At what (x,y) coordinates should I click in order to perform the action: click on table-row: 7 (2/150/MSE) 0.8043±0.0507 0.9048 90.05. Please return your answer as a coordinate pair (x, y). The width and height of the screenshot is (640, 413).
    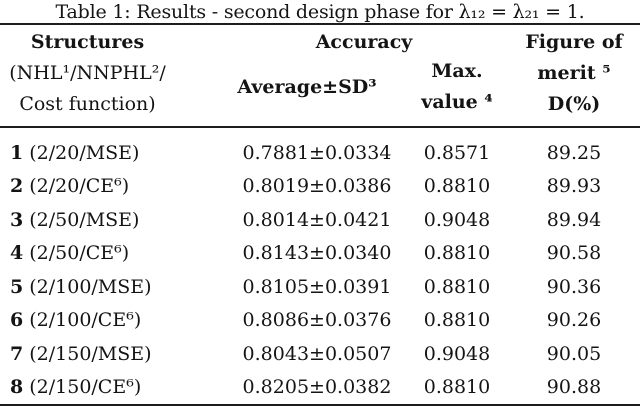
    Looking at the image, I should click on (320, 354).